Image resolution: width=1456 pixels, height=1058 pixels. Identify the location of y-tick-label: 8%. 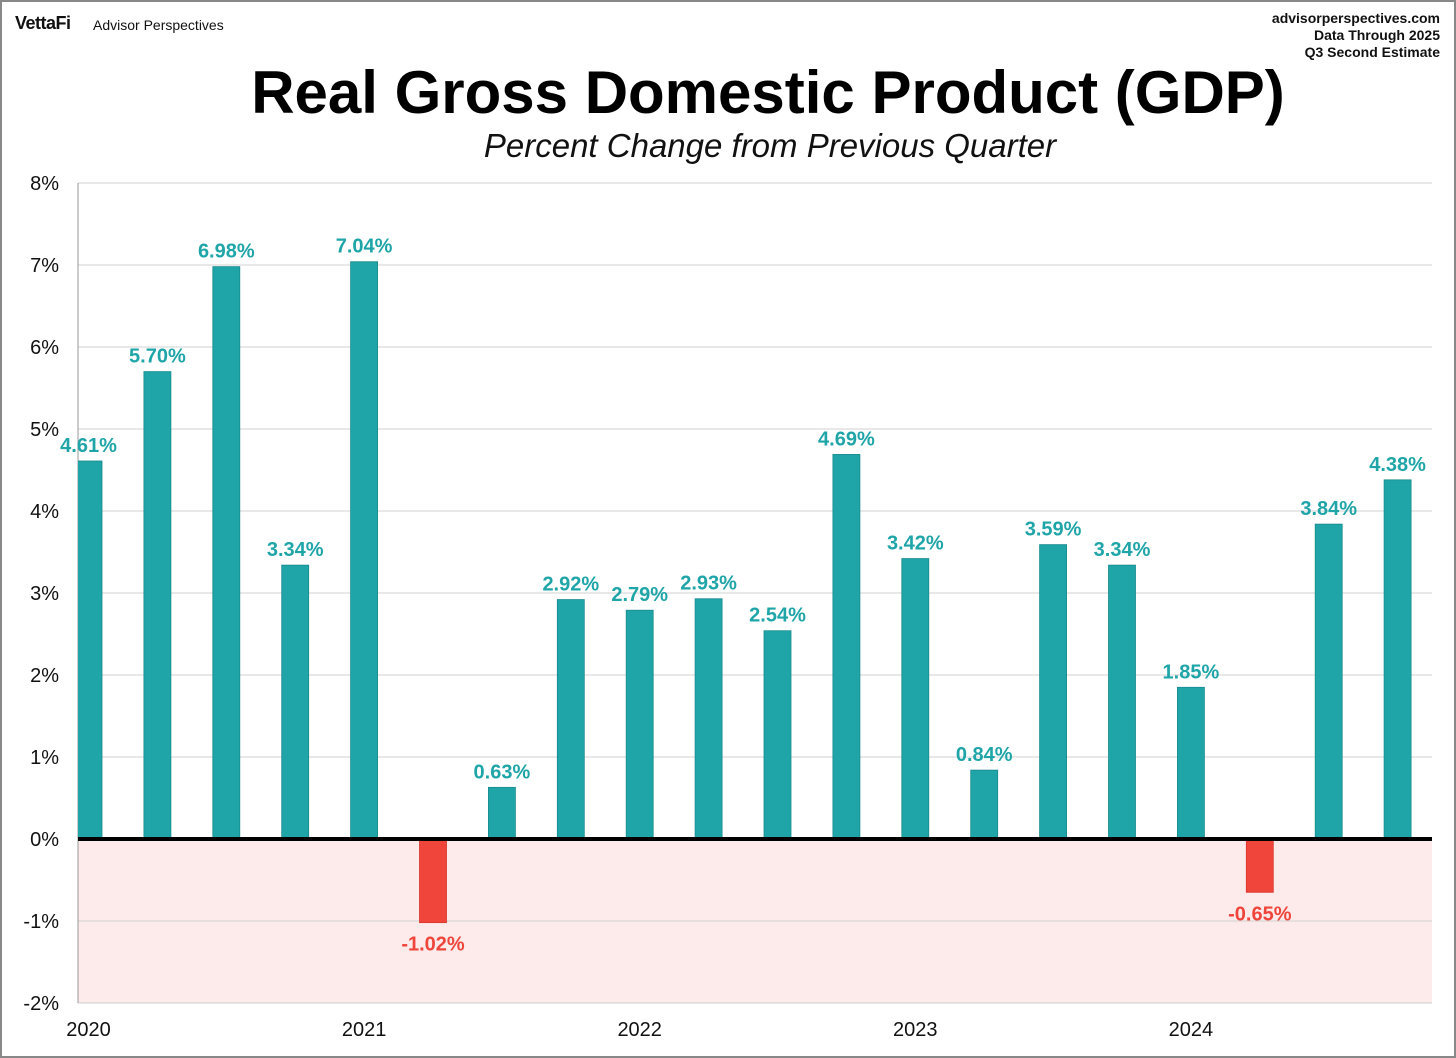
(44, 184).